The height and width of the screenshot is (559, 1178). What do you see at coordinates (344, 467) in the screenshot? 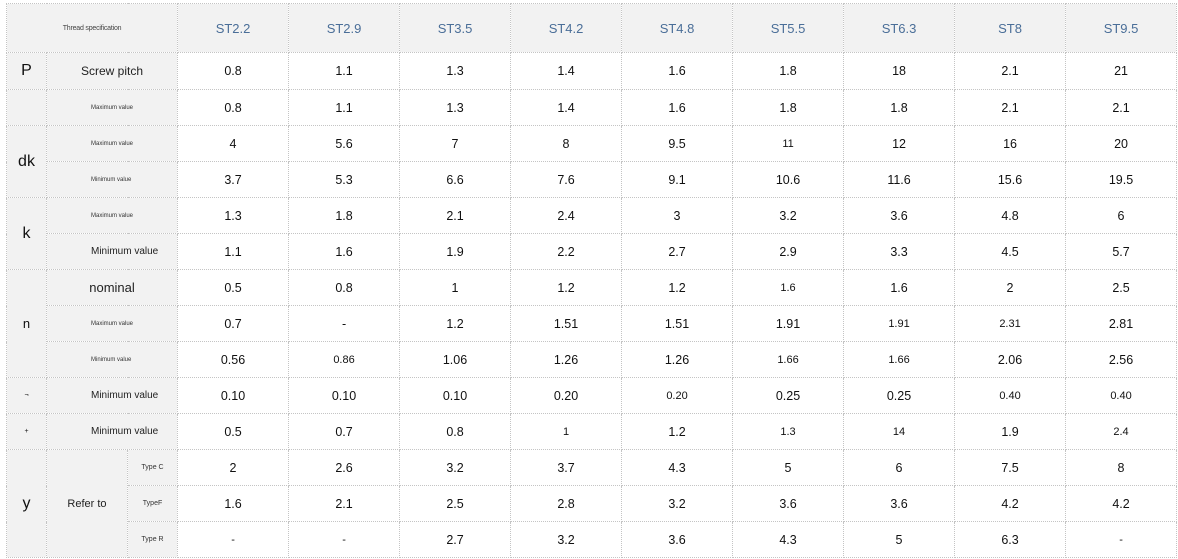
I see `table-cell: 2.6` at bounding box center [344, 467].